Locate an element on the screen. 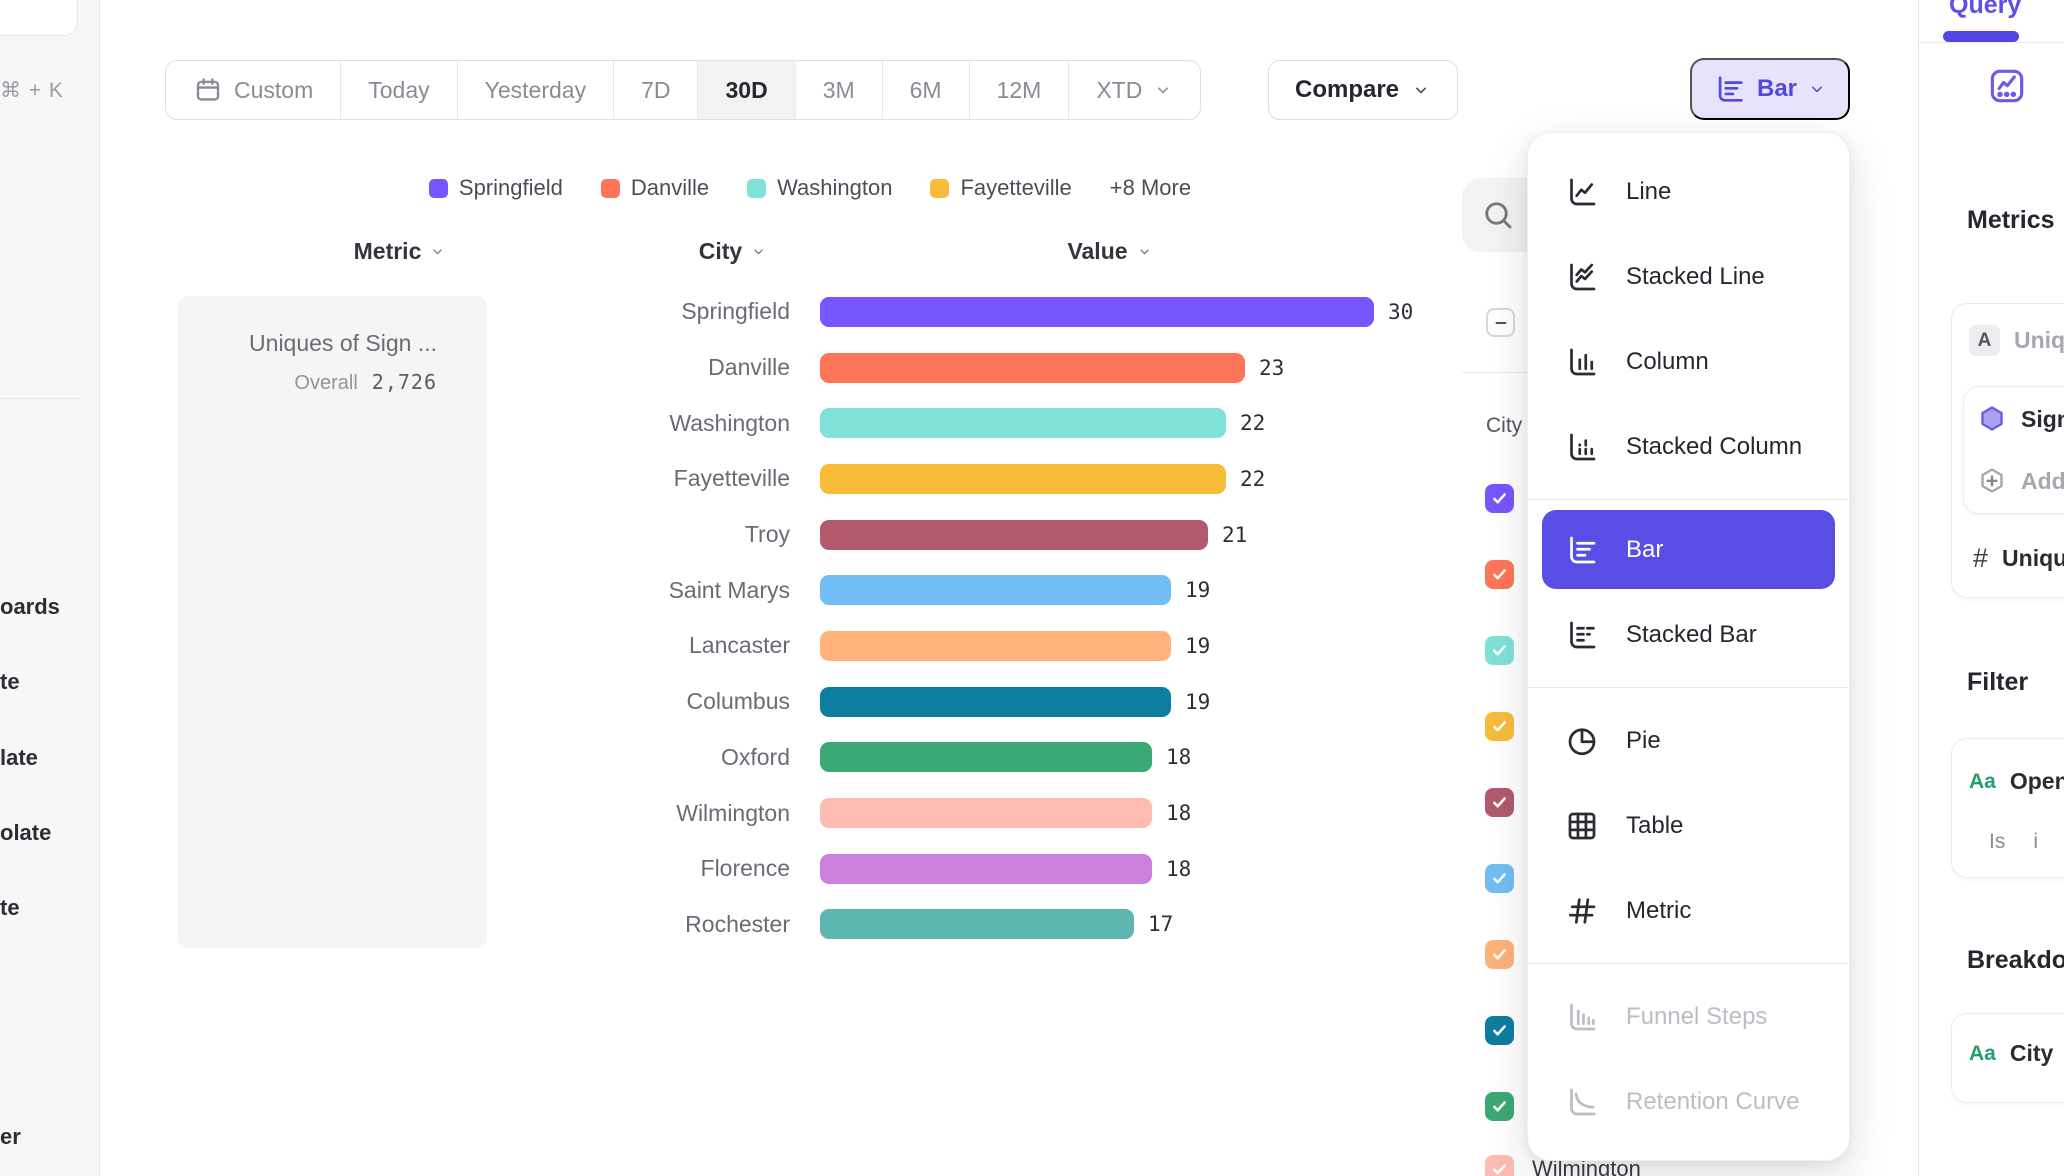 This screenshot has width=2064, height=1176. filter-property-row: Aa Open is located at coordinates (2016, 781).